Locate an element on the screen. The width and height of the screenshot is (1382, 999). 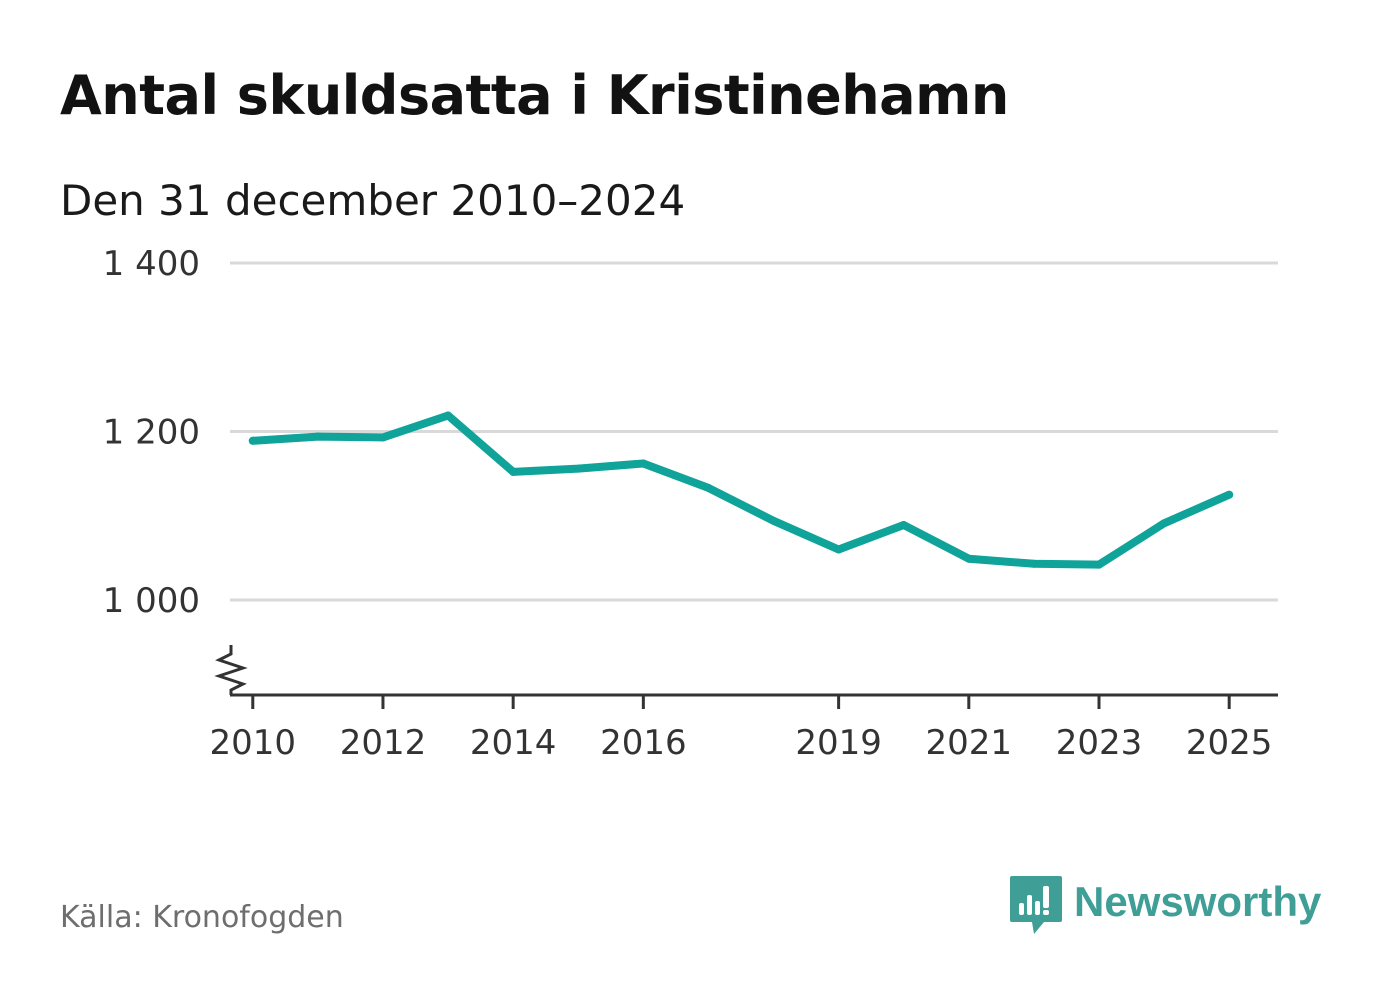
newsworthy-logo-icon is located at coordinates (1036, 905).